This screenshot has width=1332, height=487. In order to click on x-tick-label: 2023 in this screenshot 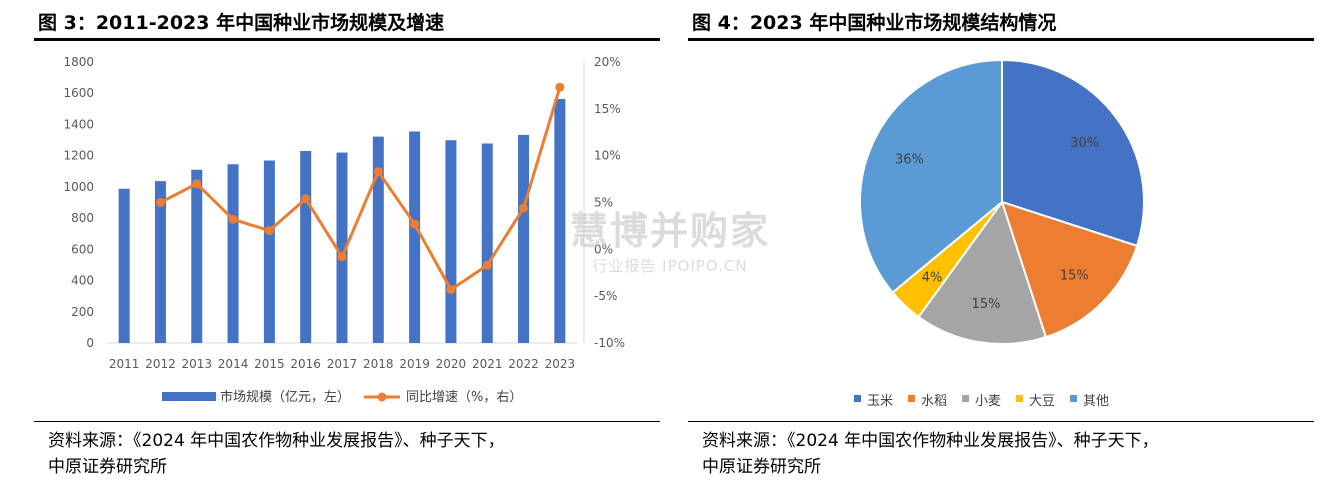, I will do `click(560, 364)`.